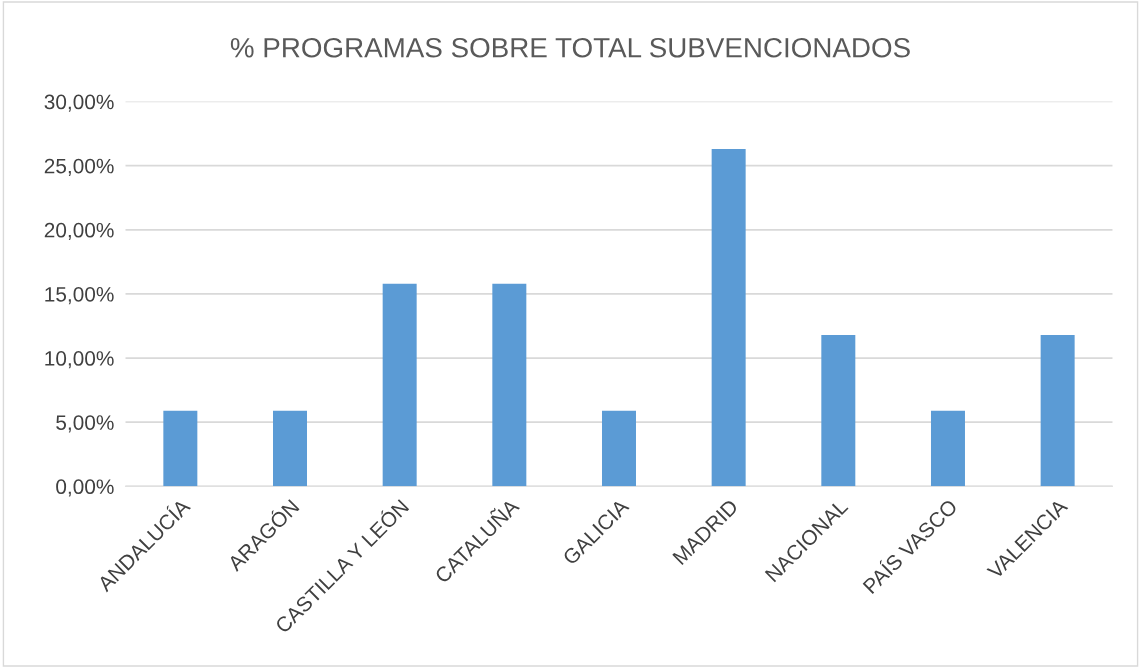 This screenshot has width=1141, height=668. I want to click on y-tick-label: 10,00%, so click(79, 360).